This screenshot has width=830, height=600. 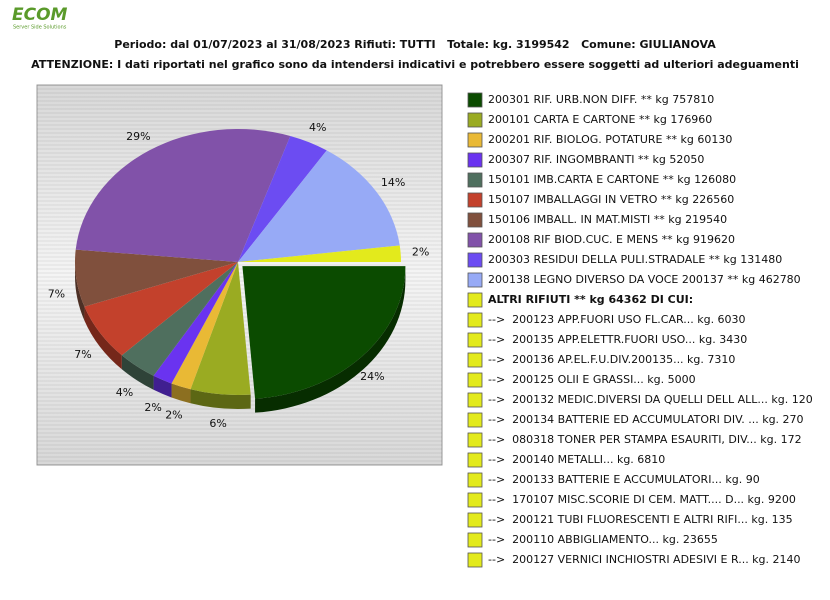 I want to click on legend-label: ALTRI RIFIUTI ** kg 64362 DI CUI:, so click(x=590, y=299).